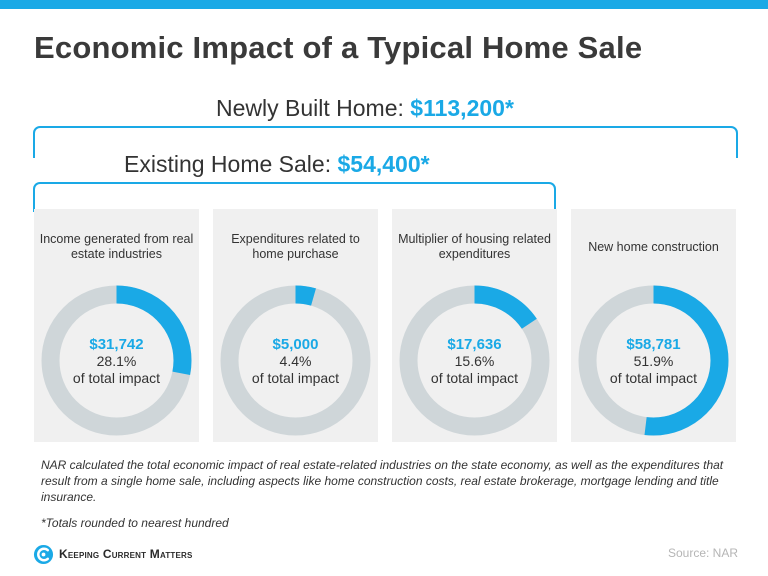  Describe the element at coordinates (338, 47) in the screenshot. I see `page-title: Economic Impact of a Typical Home Sale` at that location.